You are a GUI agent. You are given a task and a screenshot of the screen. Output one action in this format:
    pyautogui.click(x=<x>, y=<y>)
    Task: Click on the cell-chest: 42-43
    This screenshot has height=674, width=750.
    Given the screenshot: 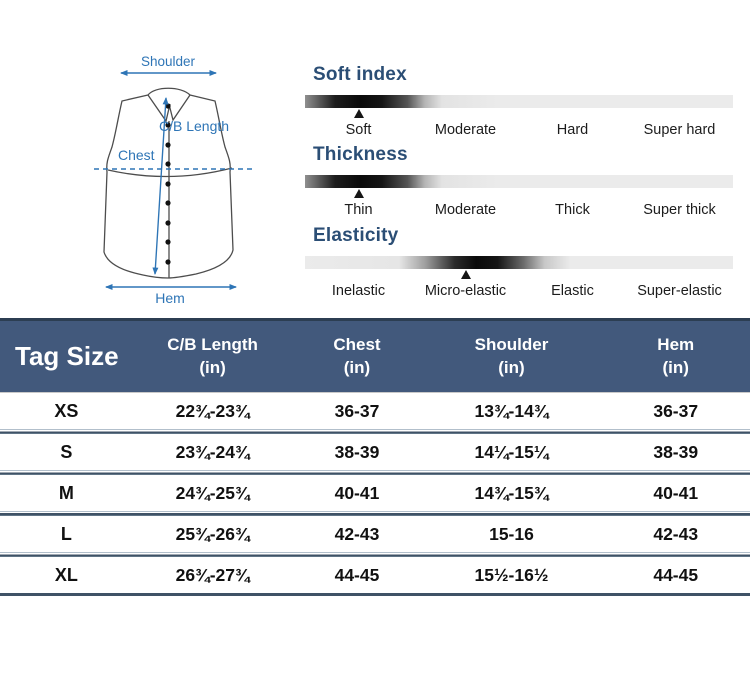 What is the action you would take?
    pyautogui.click(x=357, y=533)
    